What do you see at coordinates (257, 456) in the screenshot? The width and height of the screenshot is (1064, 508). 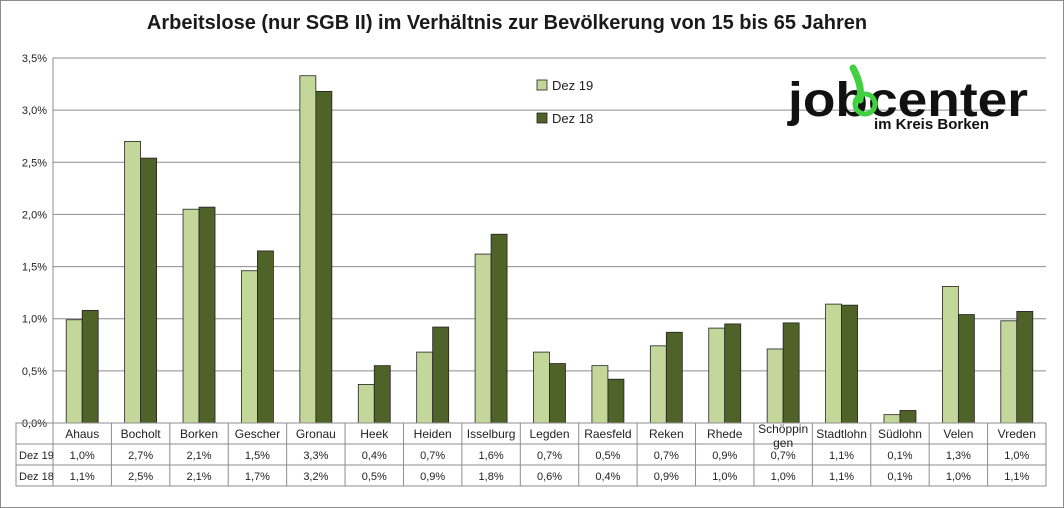 I see `table-cell: 1,5%` at bounding box center [257, 456].